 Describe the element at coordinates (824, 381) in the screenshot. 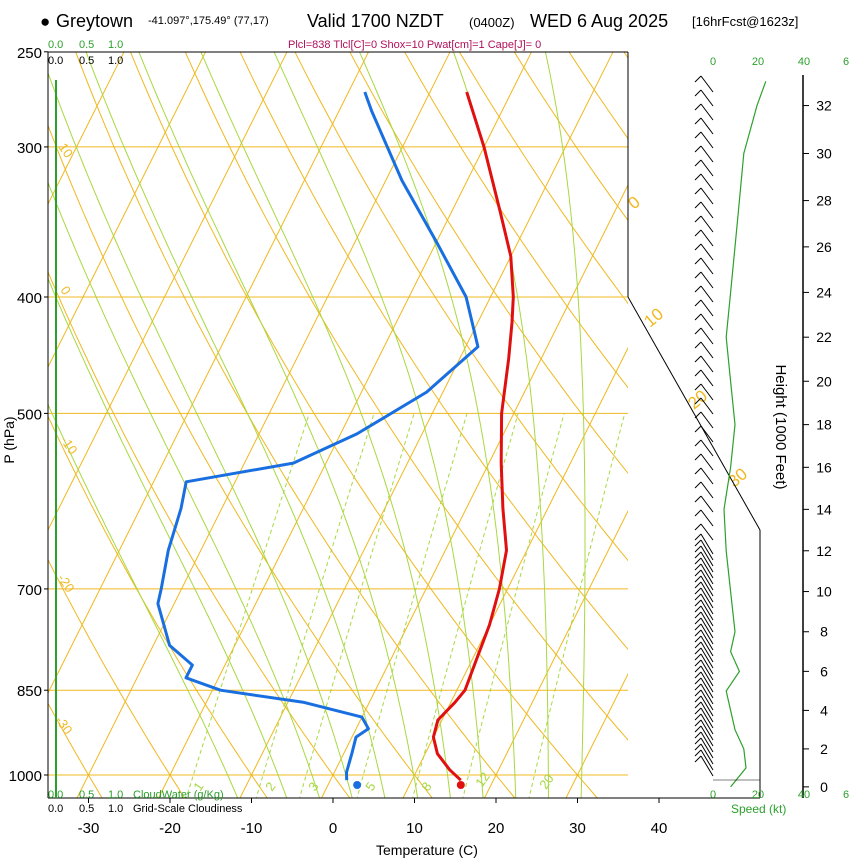

I see `height-tick-label: 20` at that location.